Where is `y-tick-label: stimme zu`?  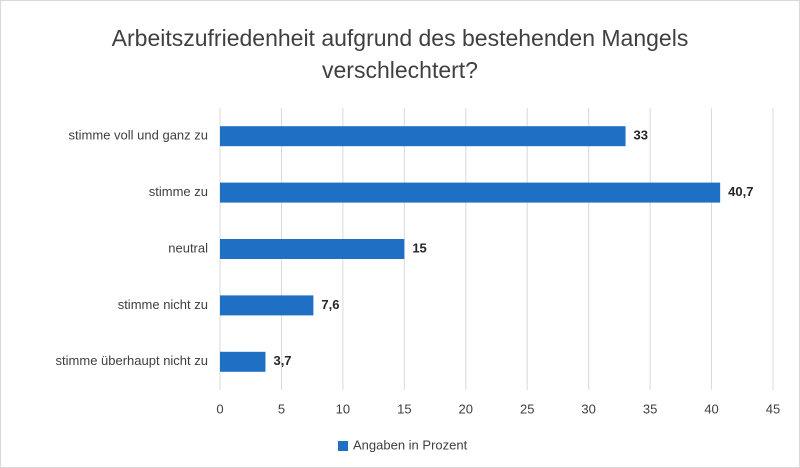 y-tick-label: stimme zu is located at coordinates (178, 191).